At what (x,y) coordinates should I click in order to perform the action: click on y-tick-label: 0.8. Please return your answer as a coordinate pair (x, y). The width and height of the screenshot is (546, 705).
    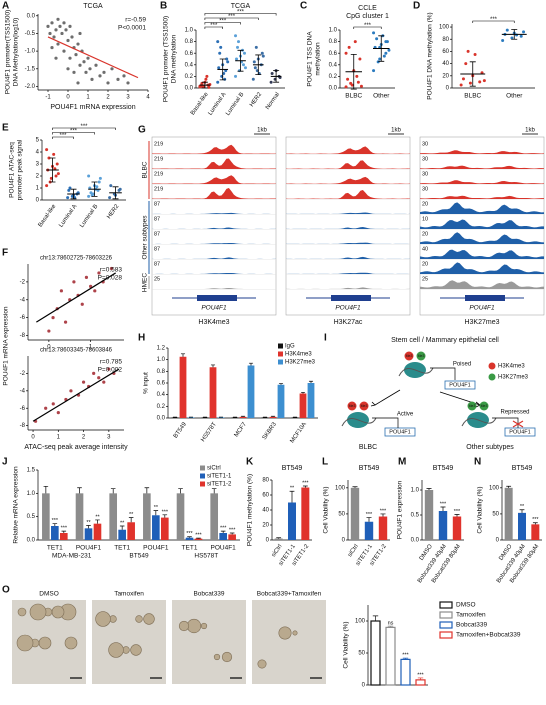
    Looking at the image, I should click on (161, 372).